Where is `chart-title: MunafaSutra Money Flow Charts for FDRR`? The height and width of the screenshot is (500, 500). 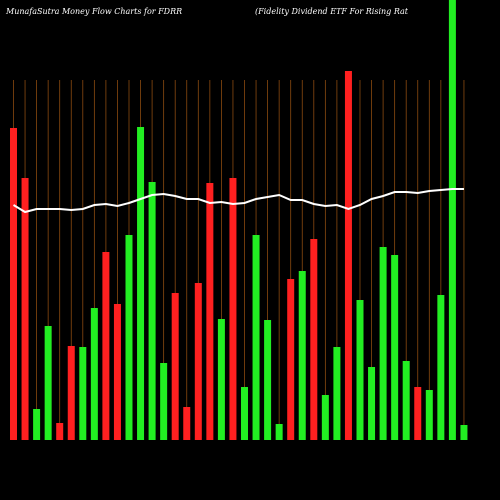
chart-title: MunafaSutra Money Flow Charts for FDRR is located at coordinates (93, 11).